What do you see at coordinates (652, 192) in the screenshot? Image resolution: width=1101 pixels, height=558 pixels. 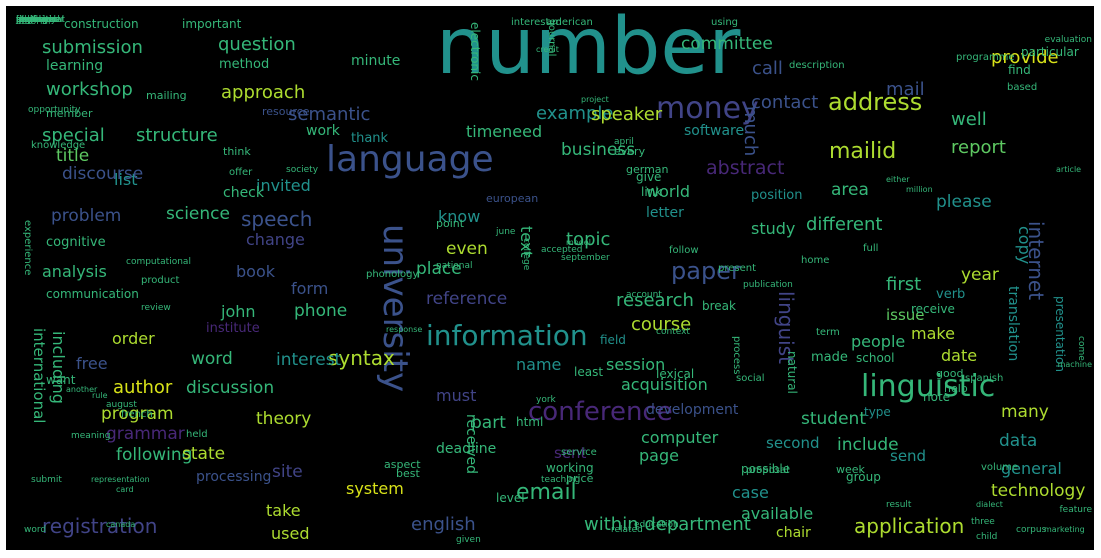 I see `cloud-word: link` at bounding box center [652, 192].